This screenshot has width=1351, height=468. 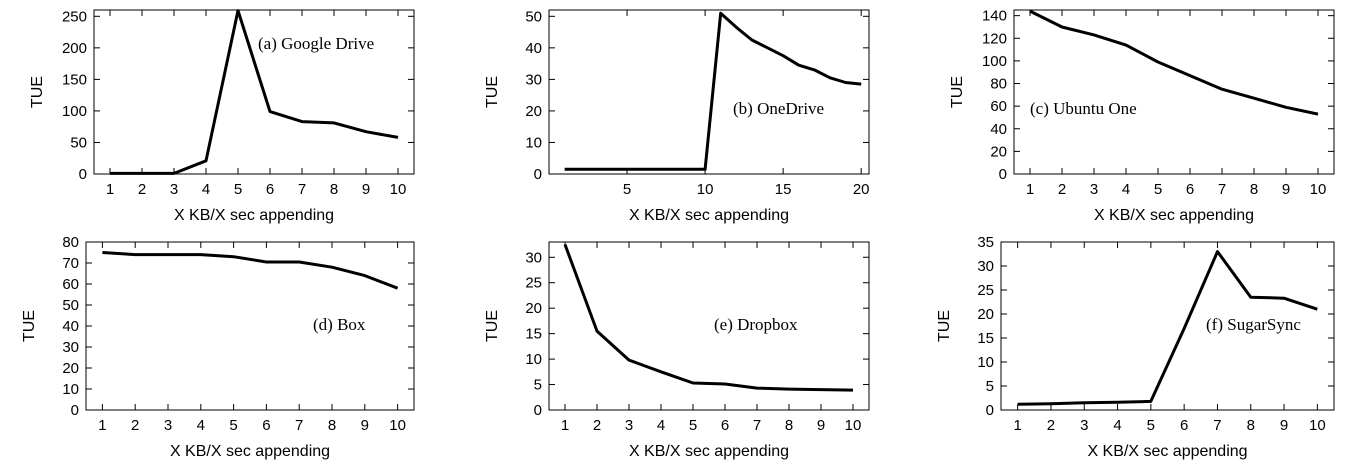 What do you see at coordinates (861, 189) in the screenshot?
I see `x-tick-label: 20` at bounding box center [861, 189].